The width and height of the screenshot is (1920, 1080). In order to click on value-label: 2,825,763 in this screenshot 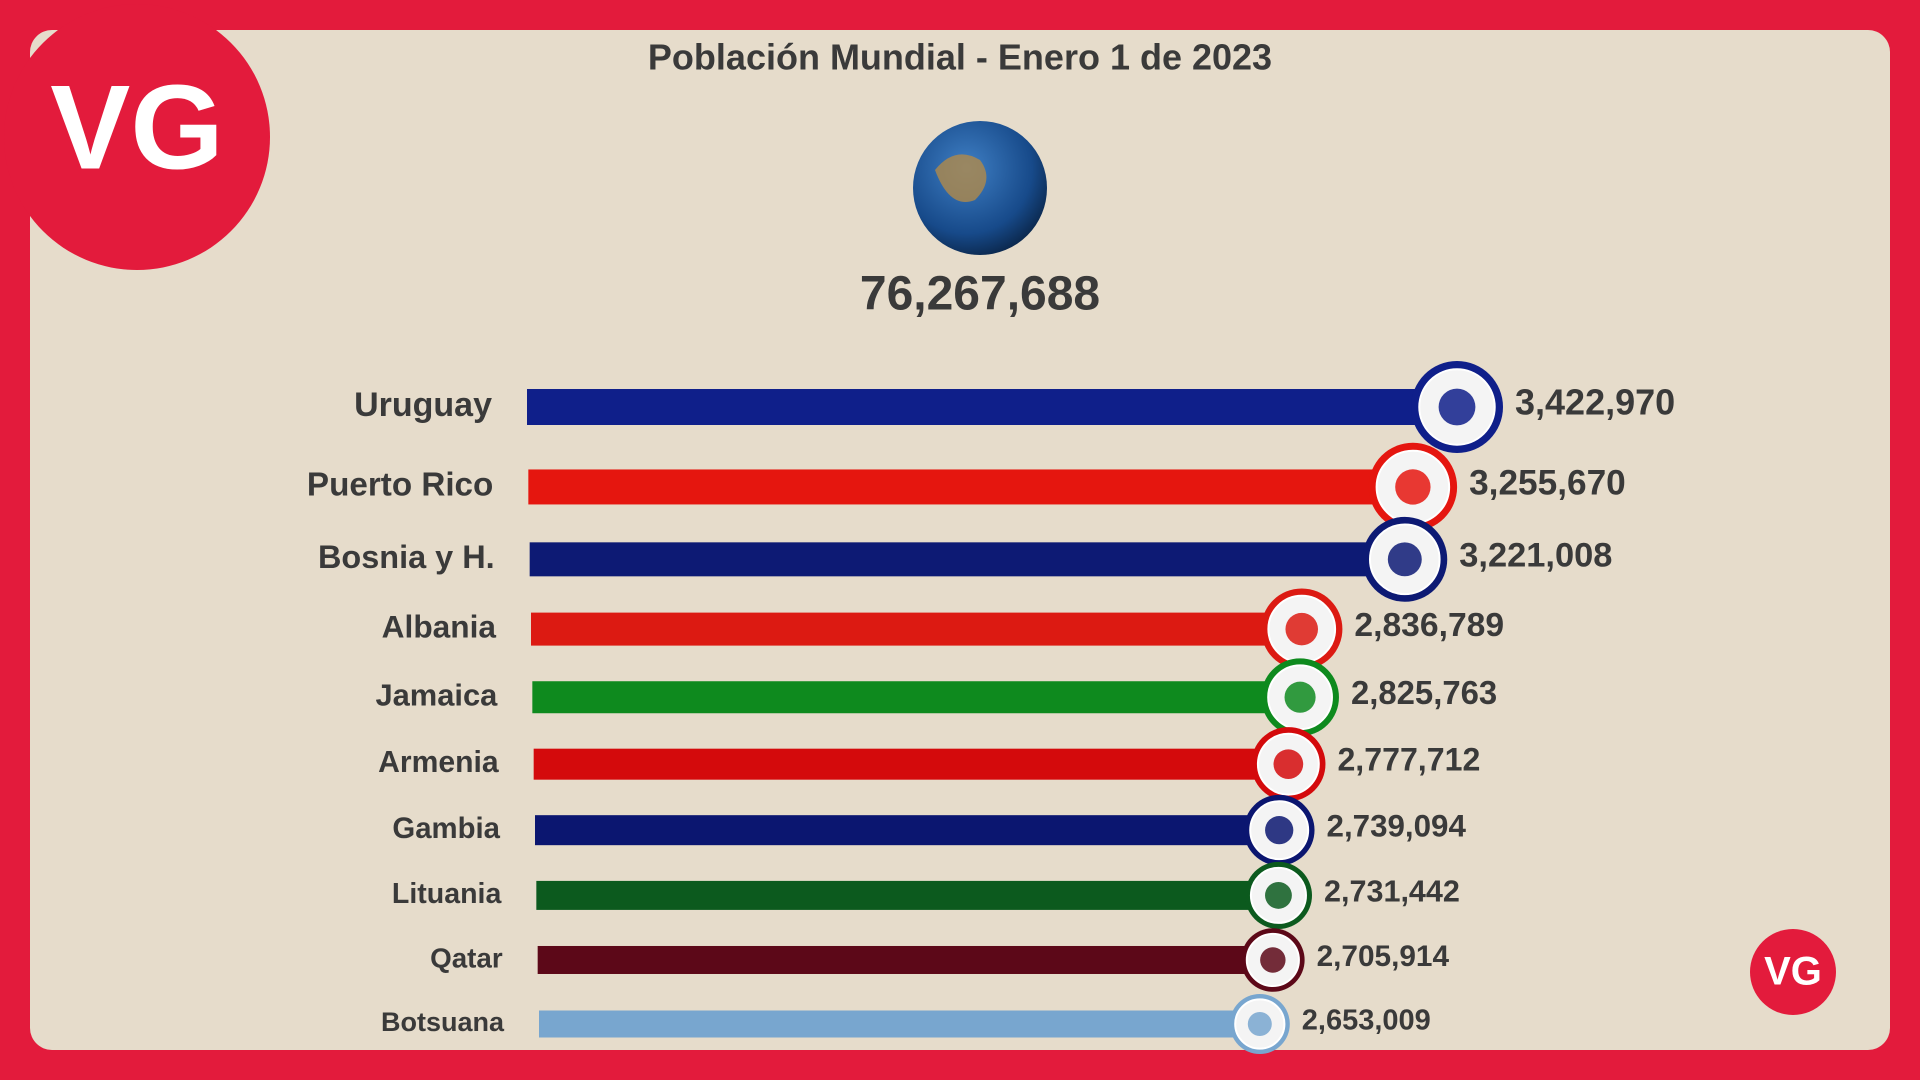, I will do `click(1424, 692)`.